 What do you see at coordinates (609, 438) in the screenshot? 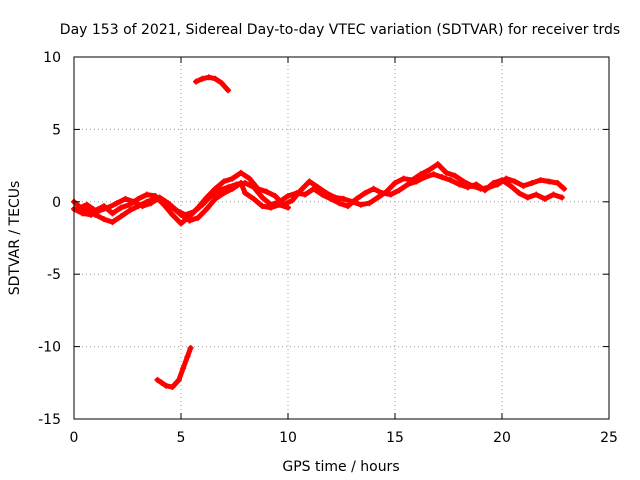
I see `x-tick-label: 25` at bounding box center [609, 438].